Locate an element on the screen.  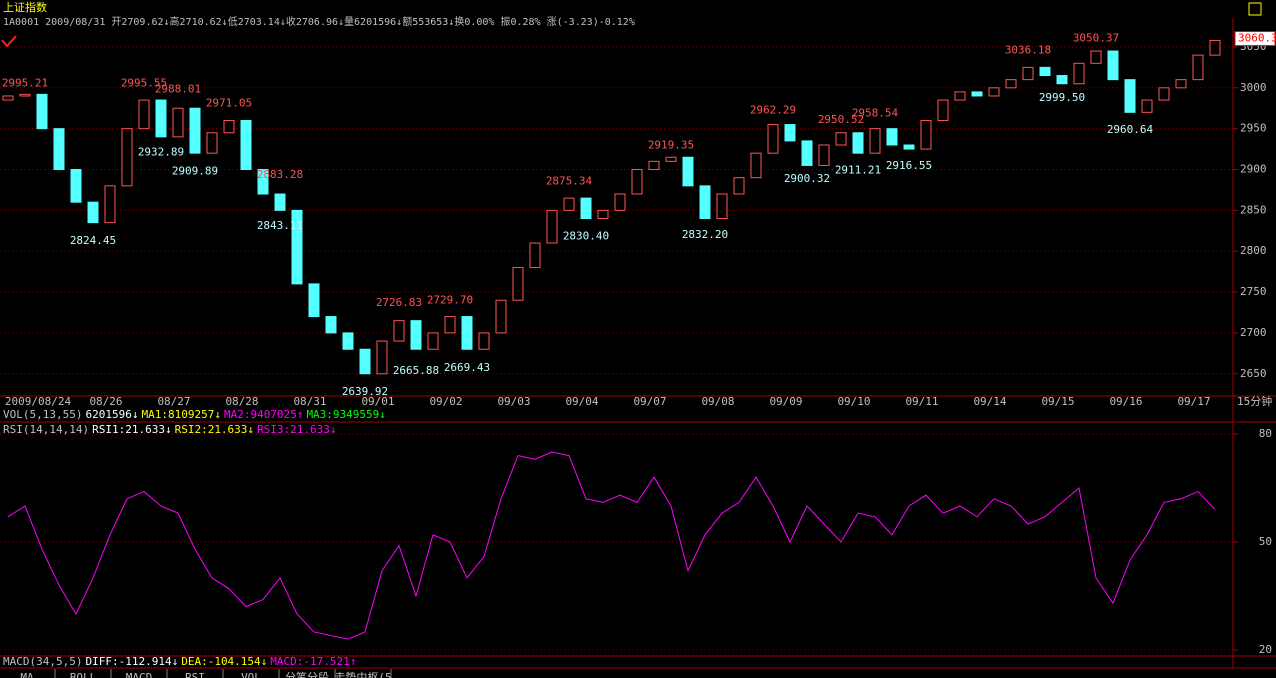
extreme-label: 2960.64 is located at coordinates (1130, 129).